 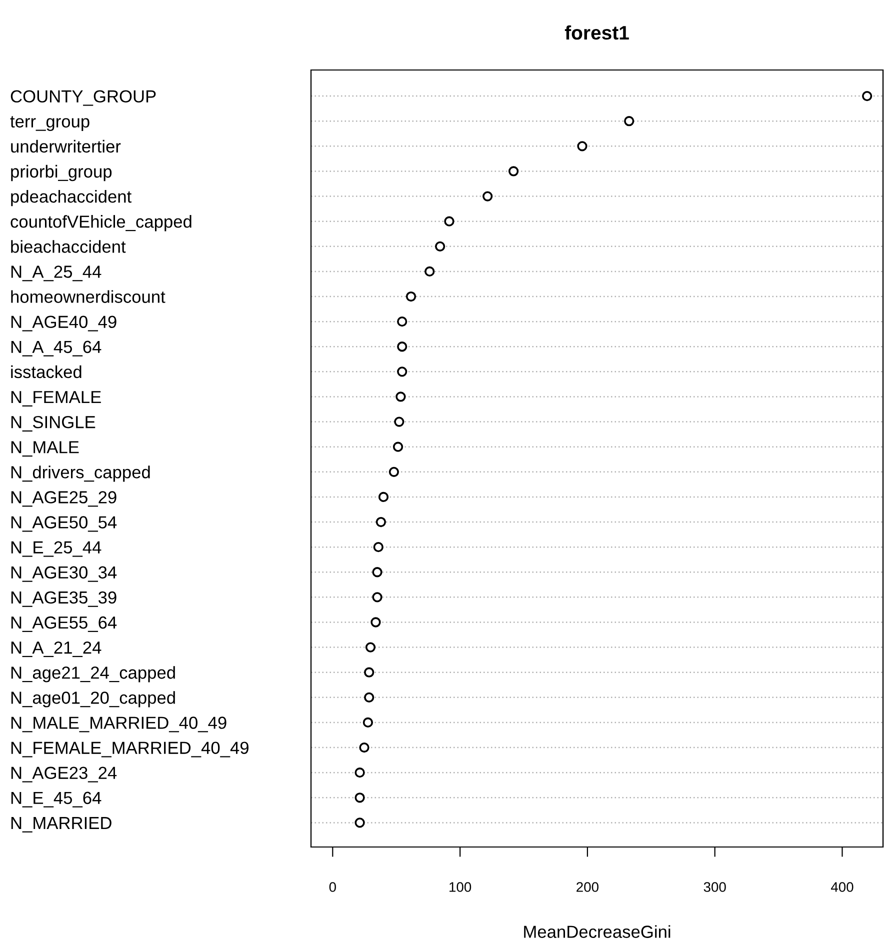 What do you see at coordinates (56, 649) in the screenshot?
I see `y-tick-label: N_A_21_24` at bounding box center [56, 649].